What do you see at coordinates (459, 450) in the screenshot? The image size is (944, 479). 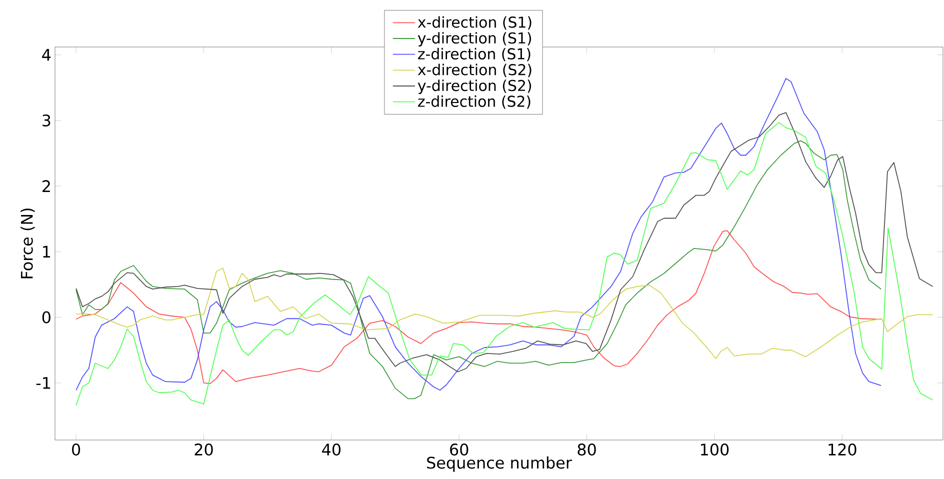 I see `x-tick-label: 60` at bounding box center [459, 450].